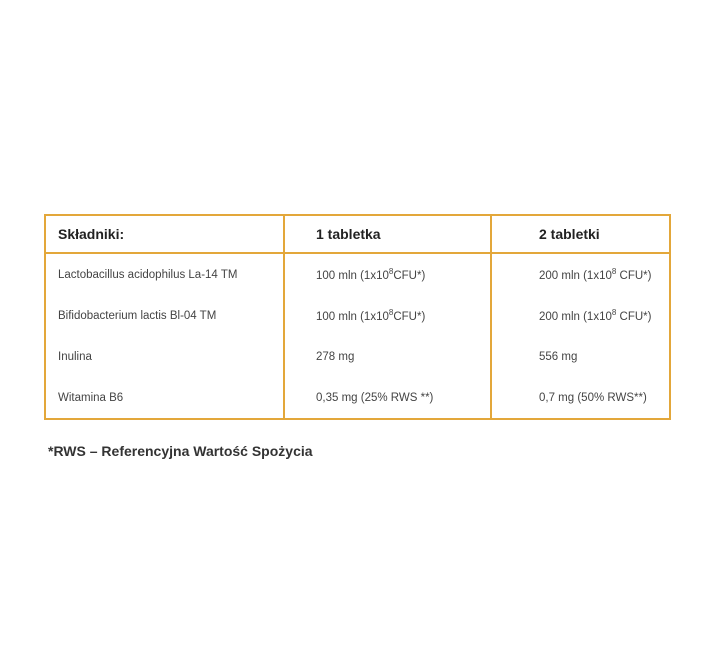  I want to click on ingredient-name: Bifidobacterium lactis Bl-04 TM, so click(165, 315).